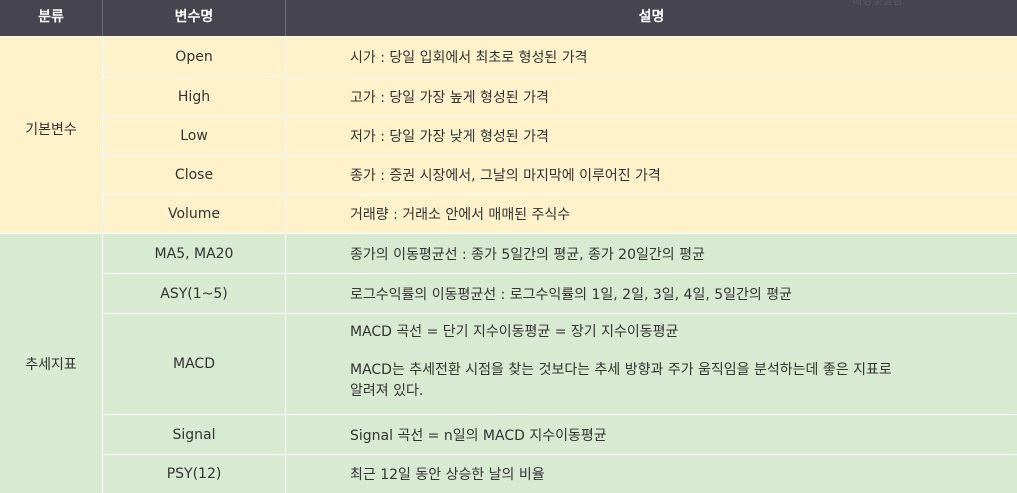 The image size is (1017, 493). What do you see at coordinates (527, 254) in the screenshot?
I see `variable-description: 종가의 이동평균선 : 종가 5일간의 평균, 종가 20일간의 평균` at bounding box center [527, 254].